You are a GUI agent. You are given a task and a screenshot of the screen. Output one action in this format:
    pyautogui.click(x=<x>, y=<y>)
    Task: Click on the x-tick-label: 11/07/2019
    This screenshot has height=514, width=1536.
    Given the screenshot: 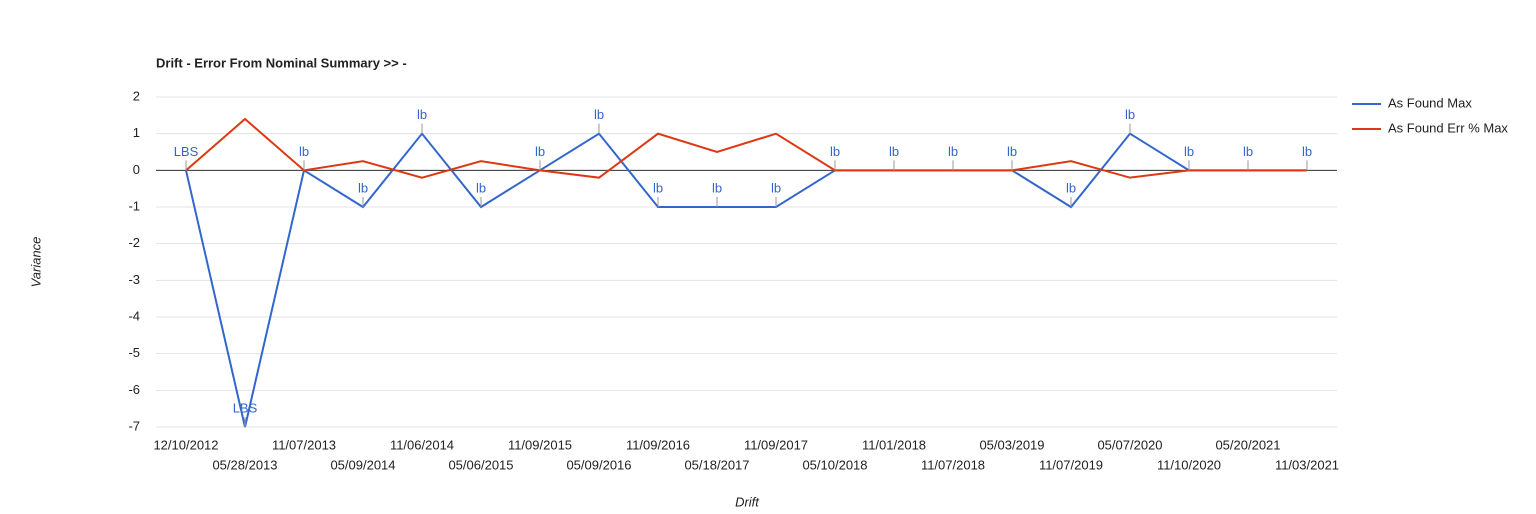 What is the action you would take?
    pyautogui.click(x=1071, y=464)
    